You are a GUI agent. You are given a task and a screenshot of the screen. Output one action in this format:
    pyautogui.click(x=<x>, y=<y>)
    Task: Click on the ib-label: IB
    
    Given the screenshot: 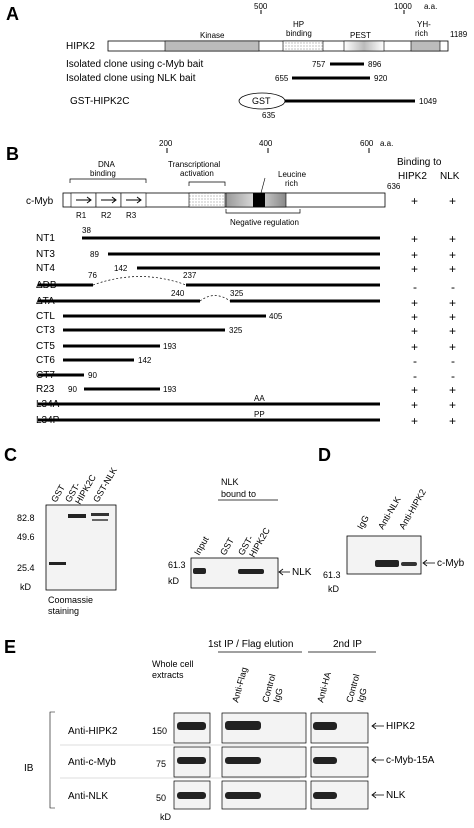 What is the action you would take?
    pyautogui.click(x=29, y=768)
    